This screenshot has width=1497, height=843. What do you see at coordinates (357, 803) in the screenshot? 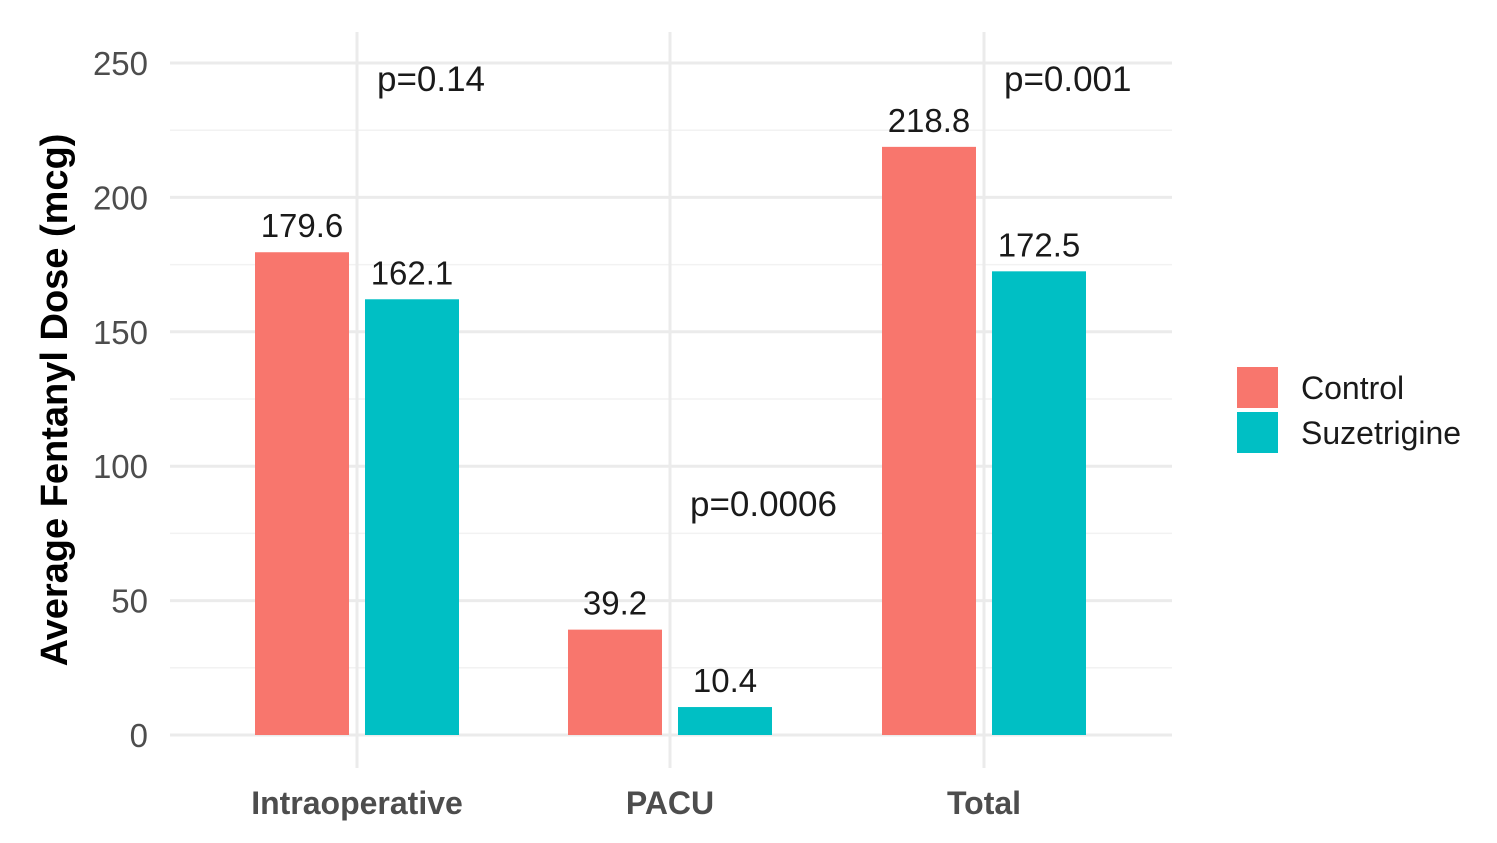
I see `x-tick-label: Intraoperative` at bounding box center [357, 803].